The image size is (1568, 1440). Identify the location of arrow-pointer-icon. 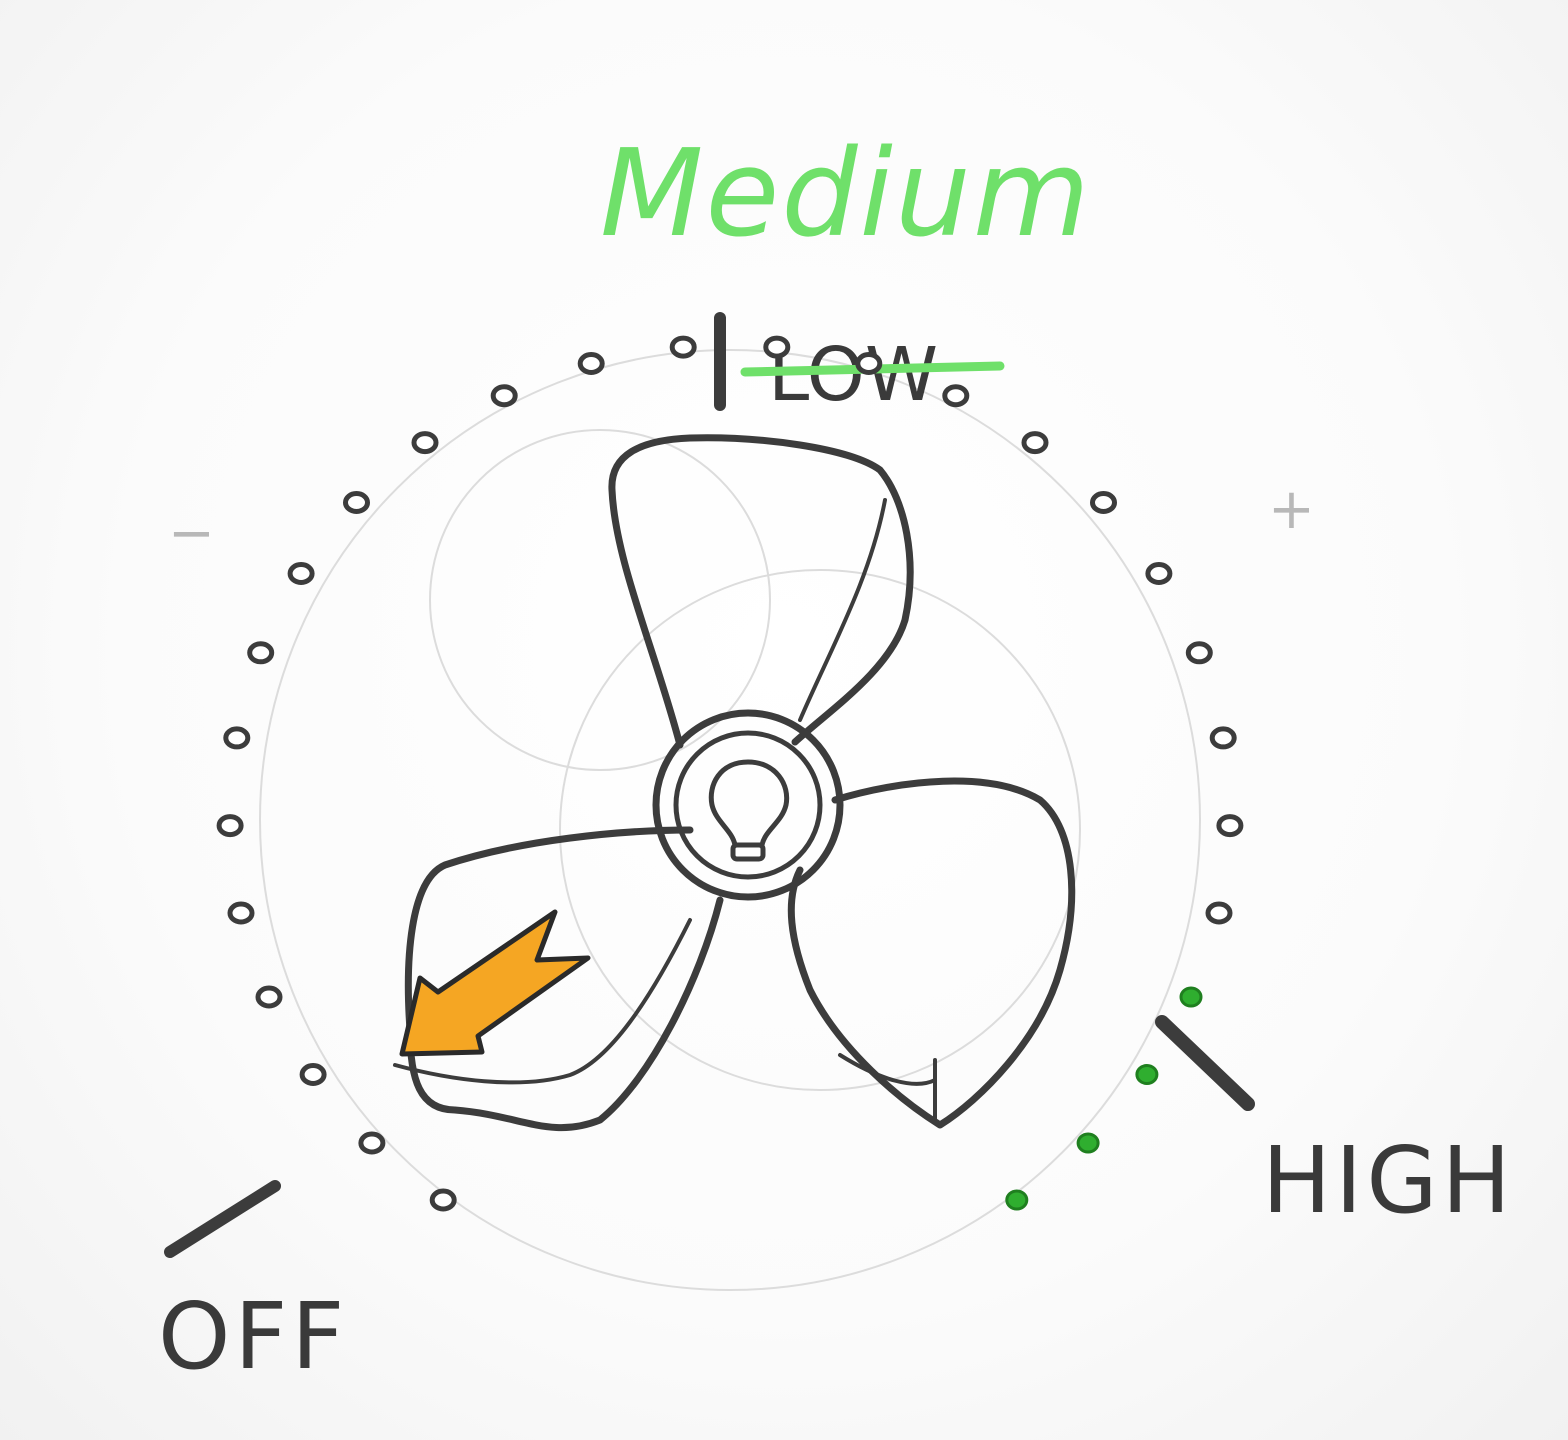
(495, 983).